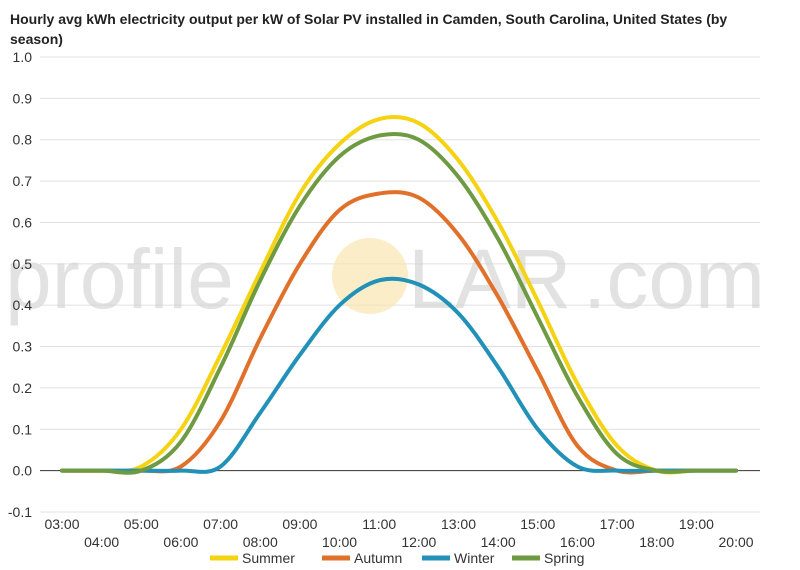 The height and width of the screenshot is (570, 800). What do you see at coordinates (577, 542) in the screenshot?
I see `x-tick-label: 16:00` at bounding box center [577, 542].